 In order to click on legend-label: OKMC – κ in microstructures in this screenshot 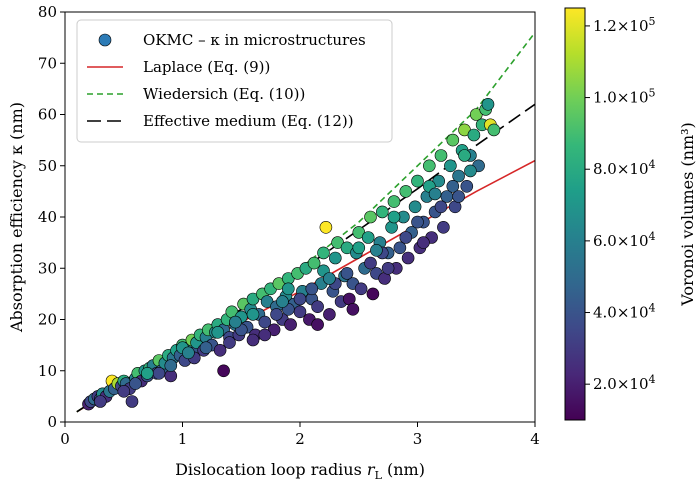, I will do `click(254, 40)`.